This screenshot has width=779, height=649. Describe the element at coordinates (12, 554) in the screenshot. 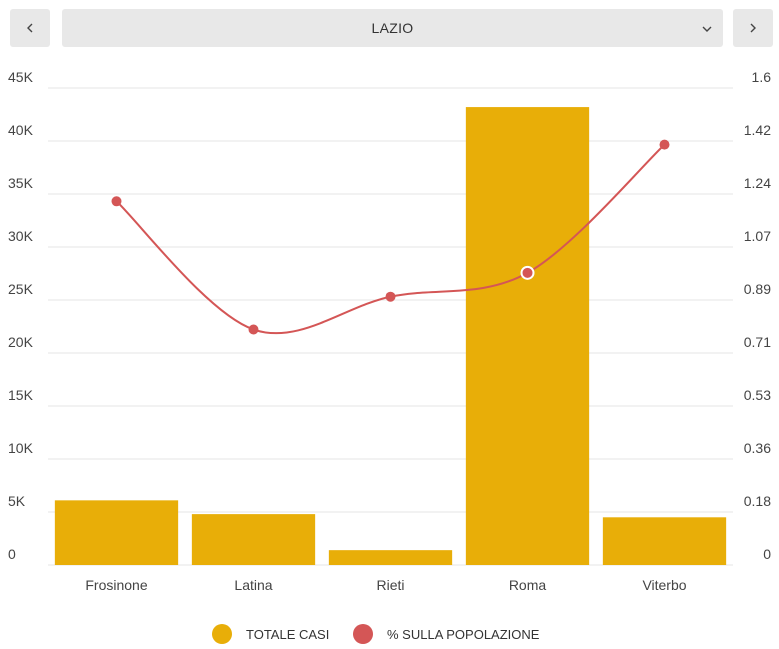

I see `y-left-tick-label: 0` at that location.